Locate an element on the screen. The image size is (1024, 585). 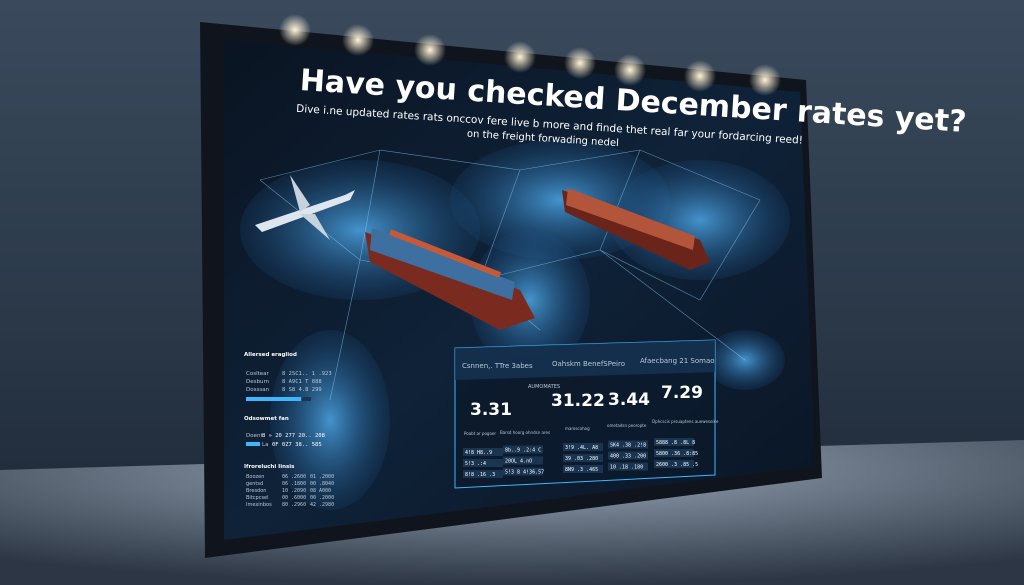
table-cell: 39 .03 .280 is located at coordinates (581, 459).